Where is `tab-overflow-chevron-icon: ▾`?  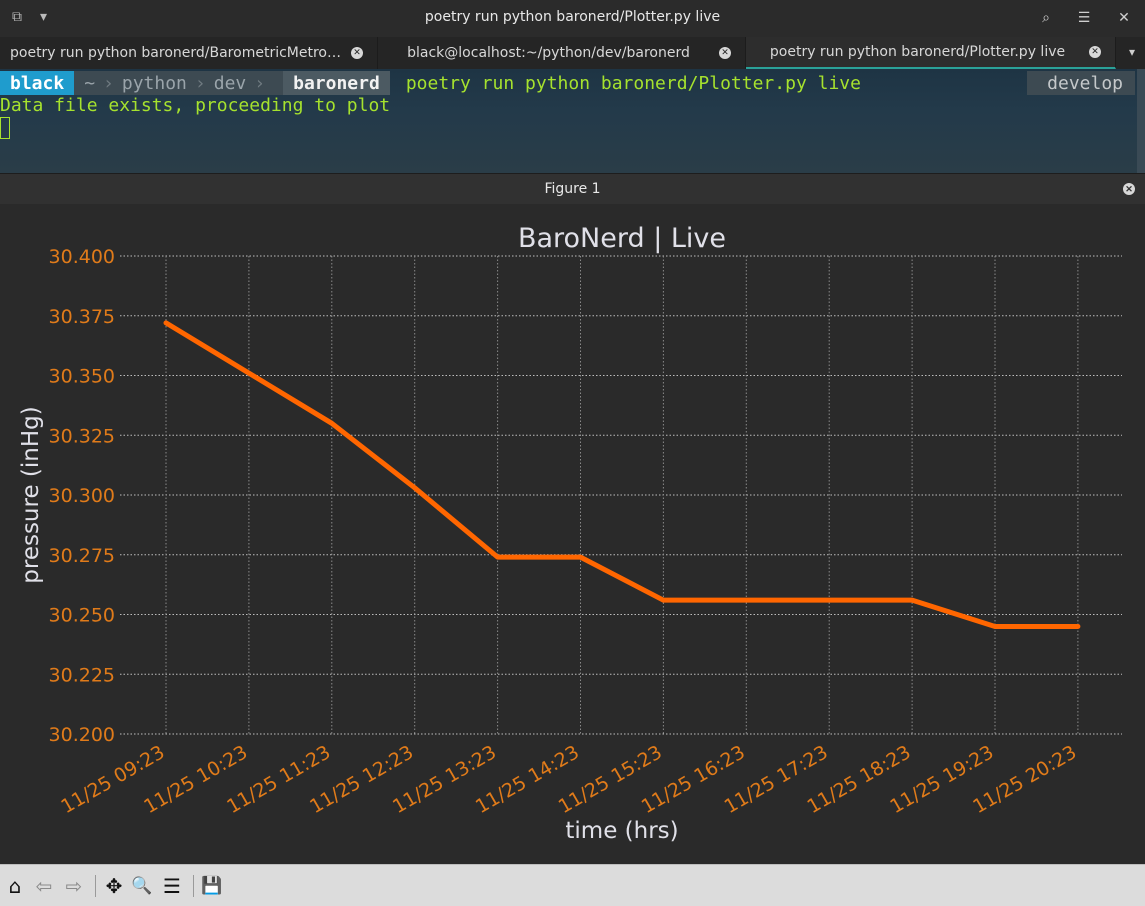 tab-overflow-chevron-icon: ▾ is located at coordinates (1131, 52).